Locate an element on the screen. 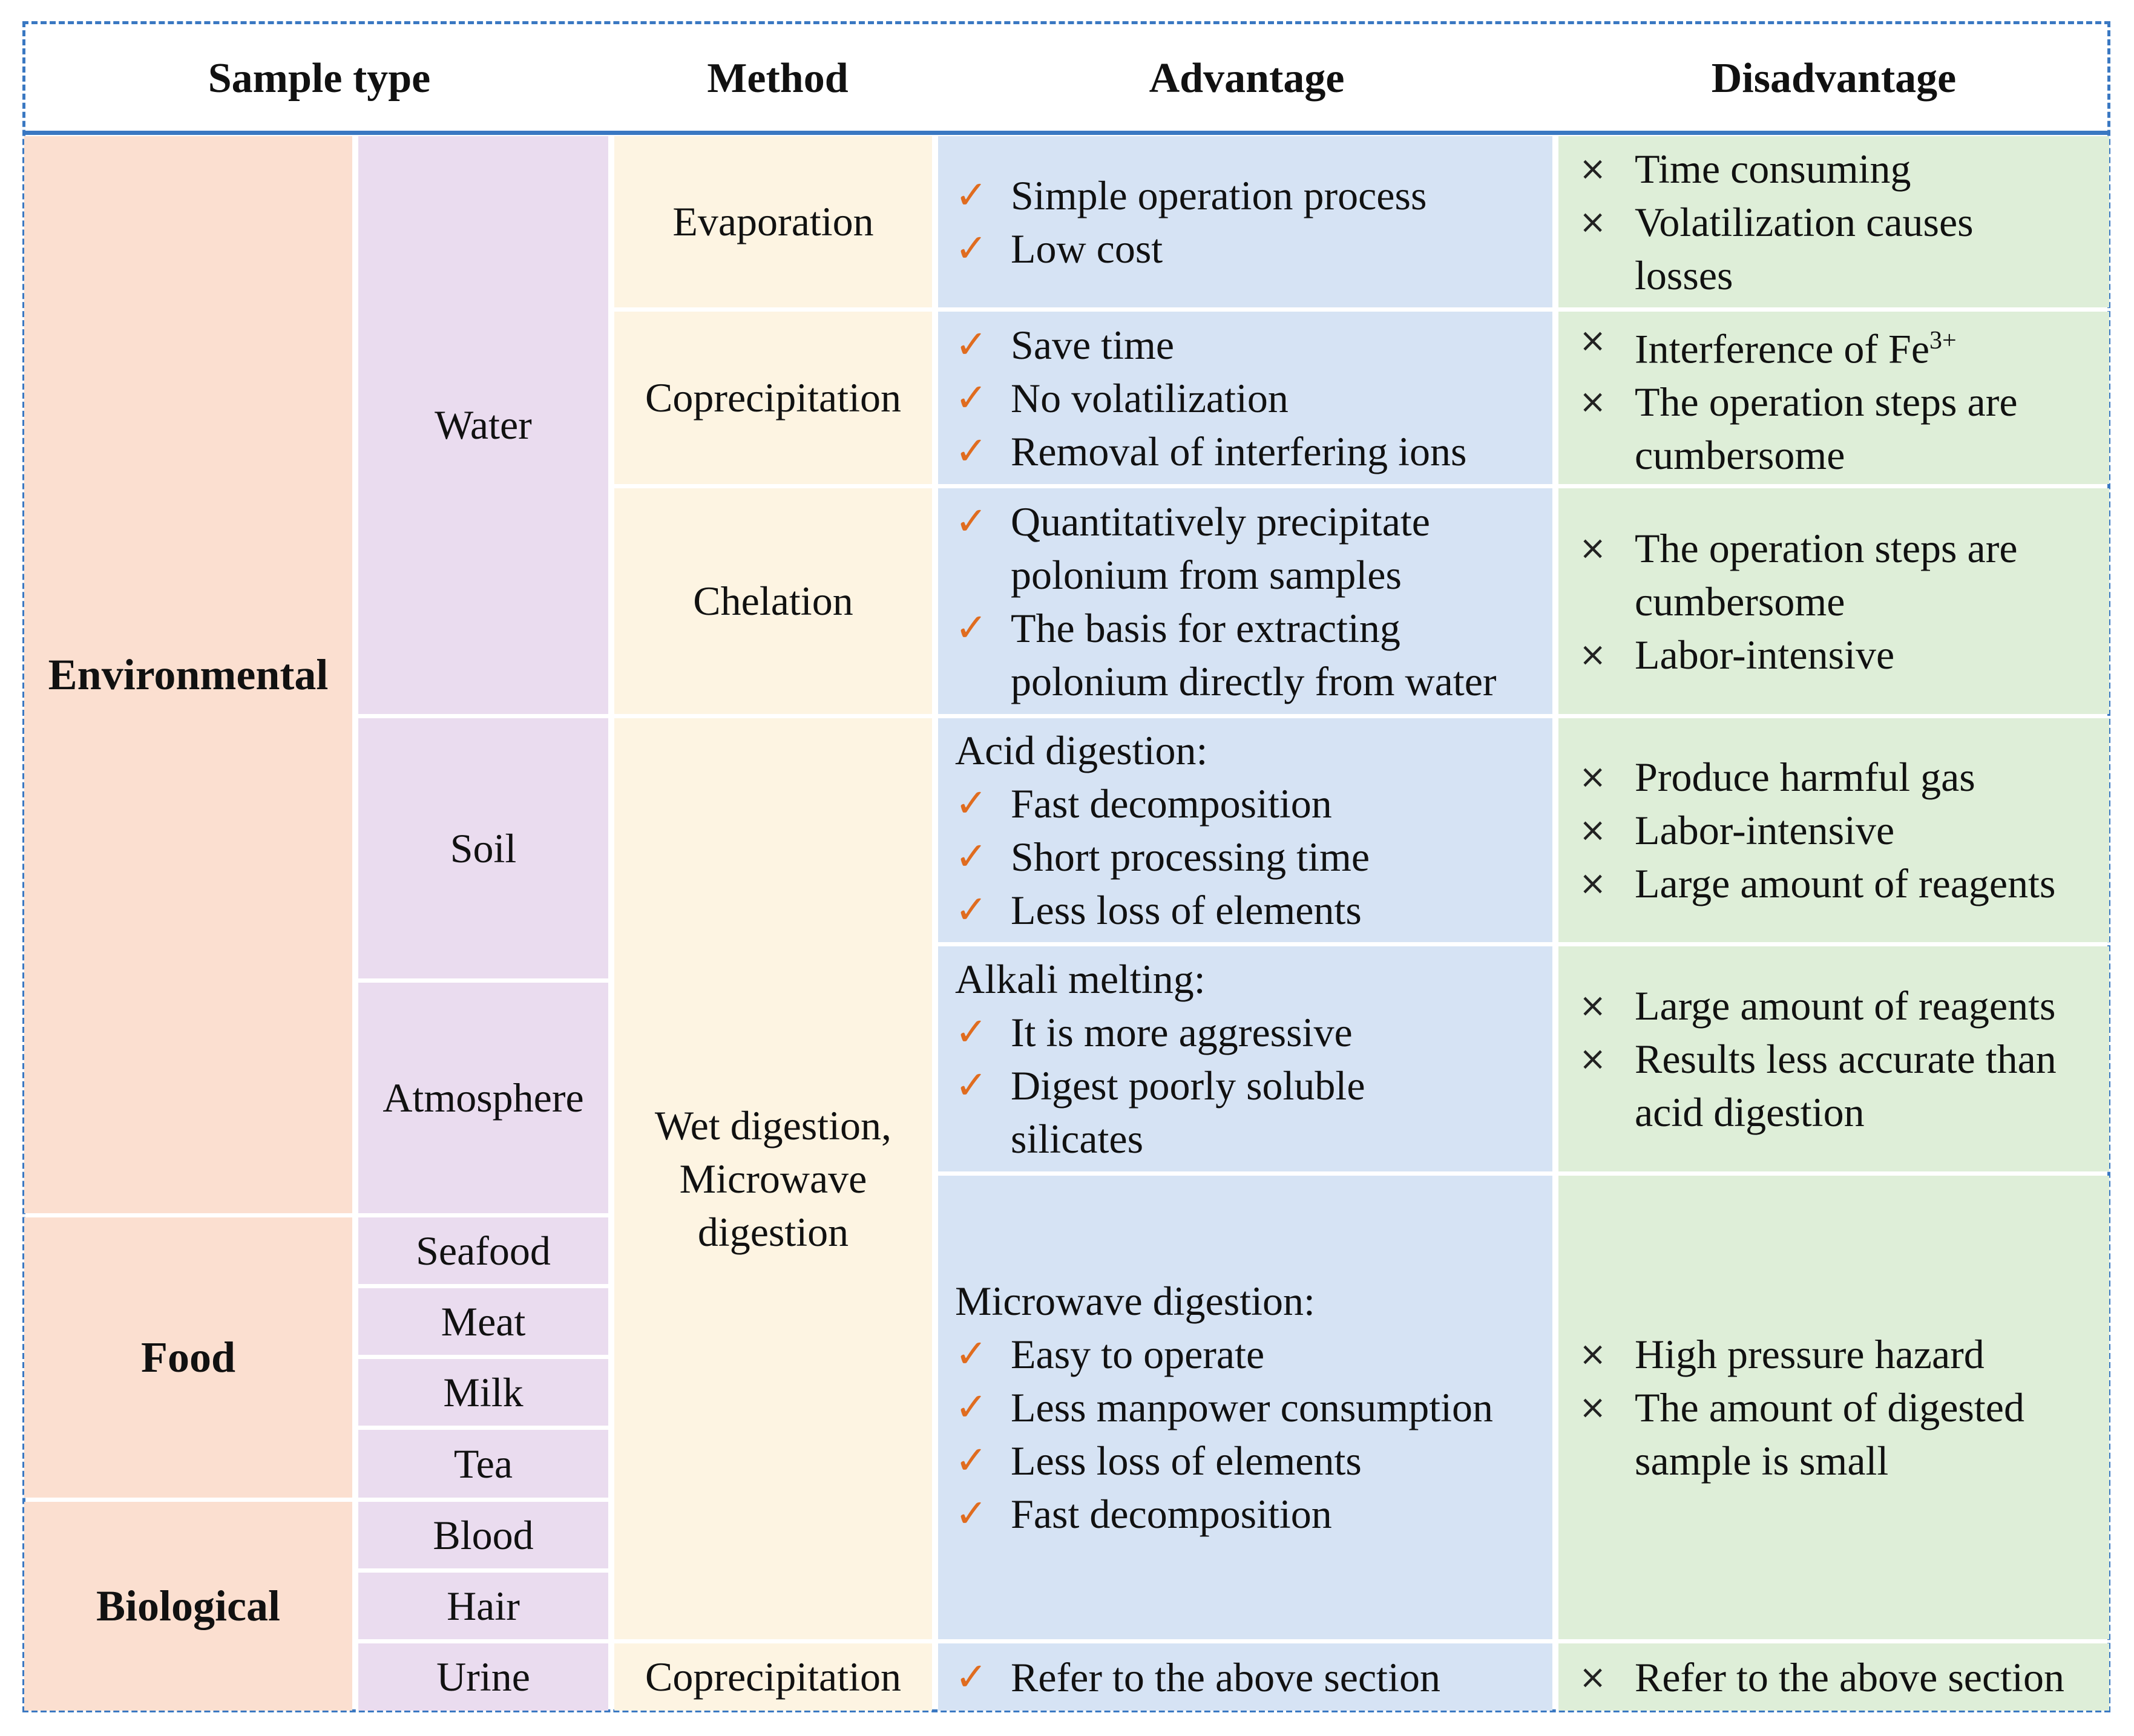 This screenshot has height=1736, width=2134. category-biological: Biological is located at coordinates (188, 1607).